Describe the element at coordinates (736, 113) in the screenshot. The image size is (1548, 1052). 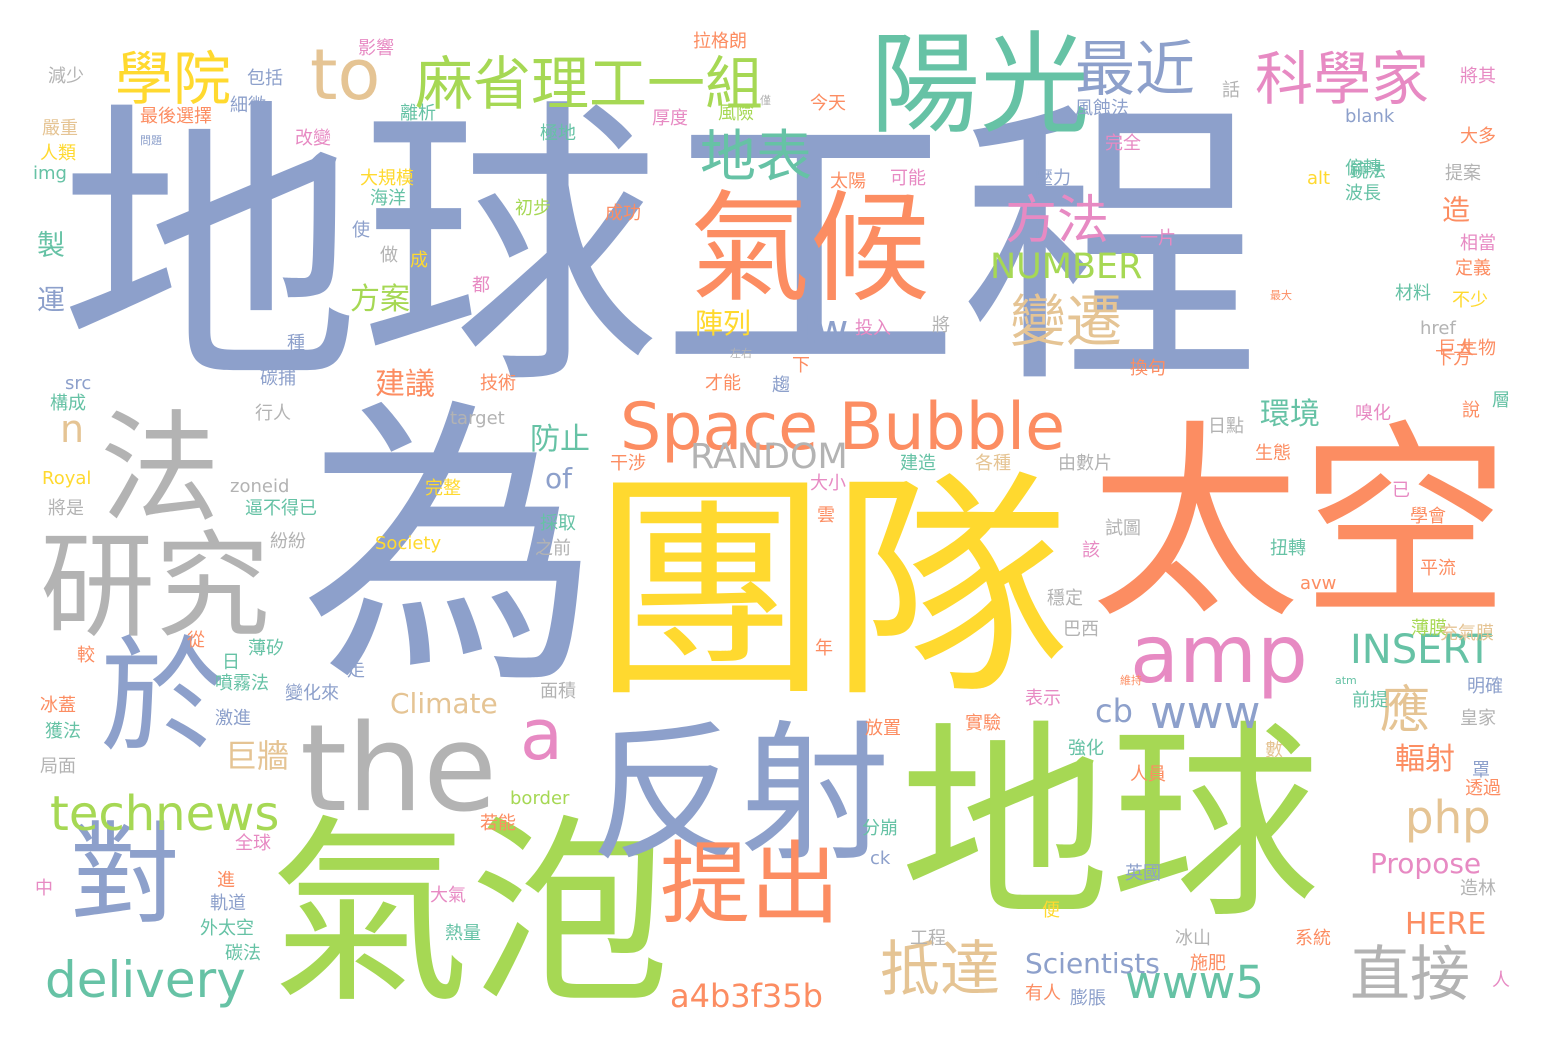
I see `word-64: 風險` at that location.